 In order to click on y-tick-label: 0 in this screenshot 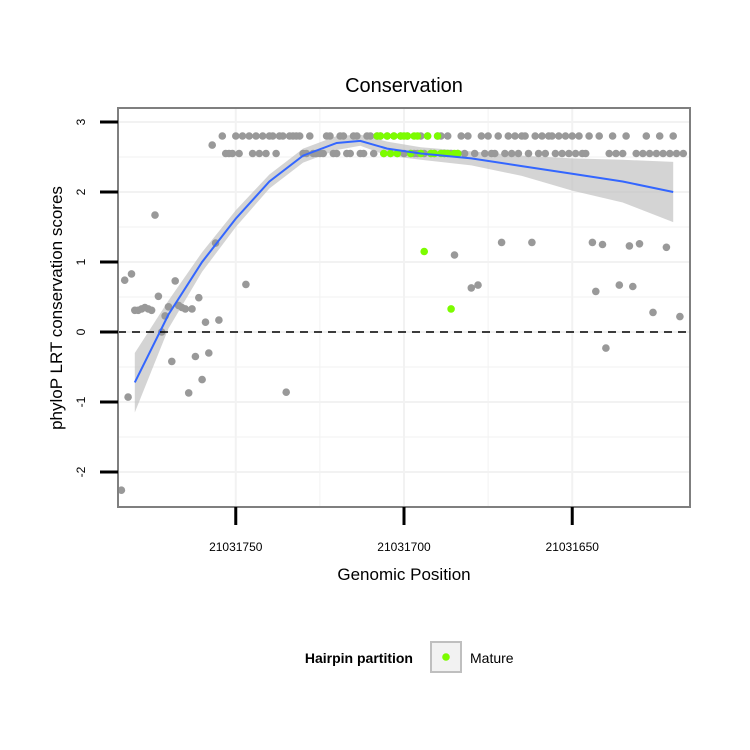, I will do `click(81, 331)`.